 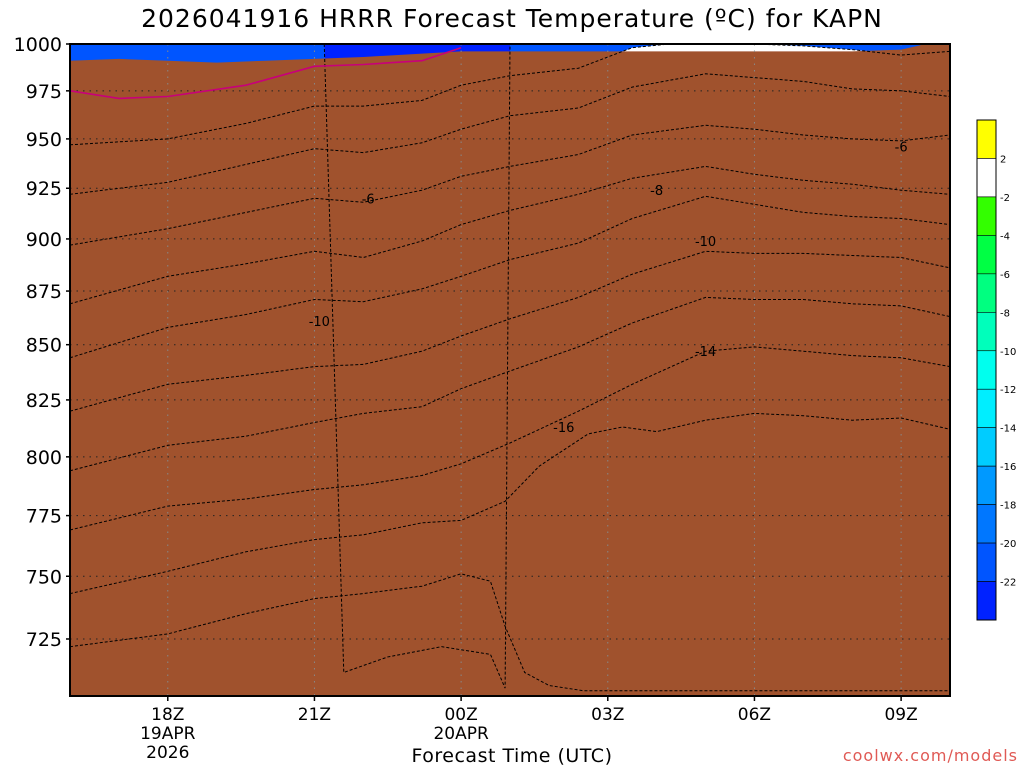 What do you see at coordinates (1008, 352) in the screenshot?
I see `colorbar-label: -10` at bounding box center [1008, 352].